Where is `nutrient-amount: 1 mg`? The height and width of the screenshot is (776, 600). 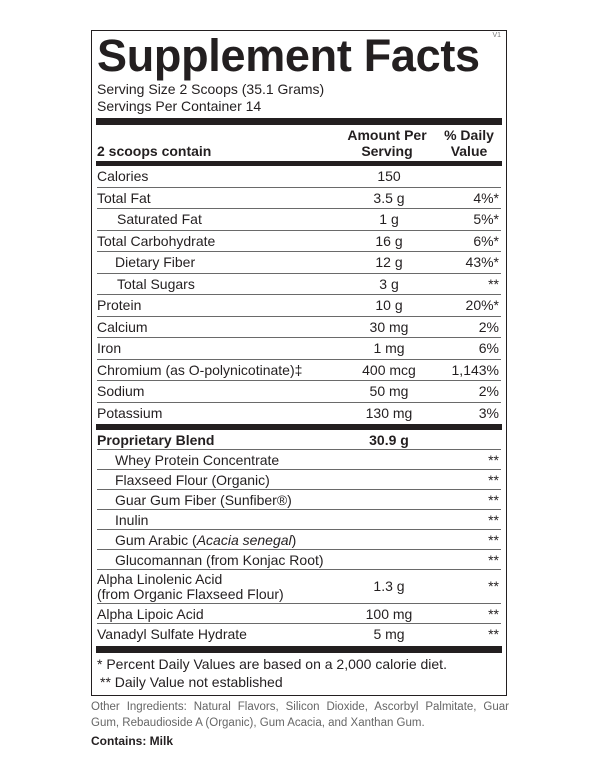 nutrient-amount: 1 mg is located at coordinates (389, 348).